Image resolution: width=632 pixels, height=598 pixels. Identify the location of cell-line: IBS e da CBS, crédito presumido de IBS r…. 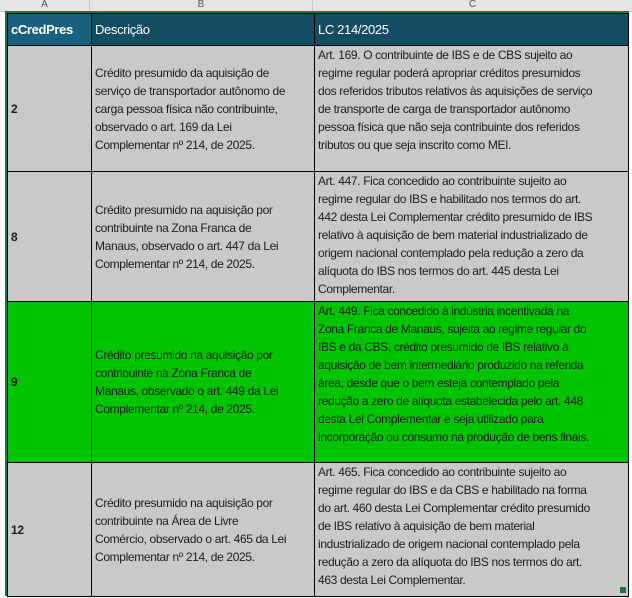
(443, 347).